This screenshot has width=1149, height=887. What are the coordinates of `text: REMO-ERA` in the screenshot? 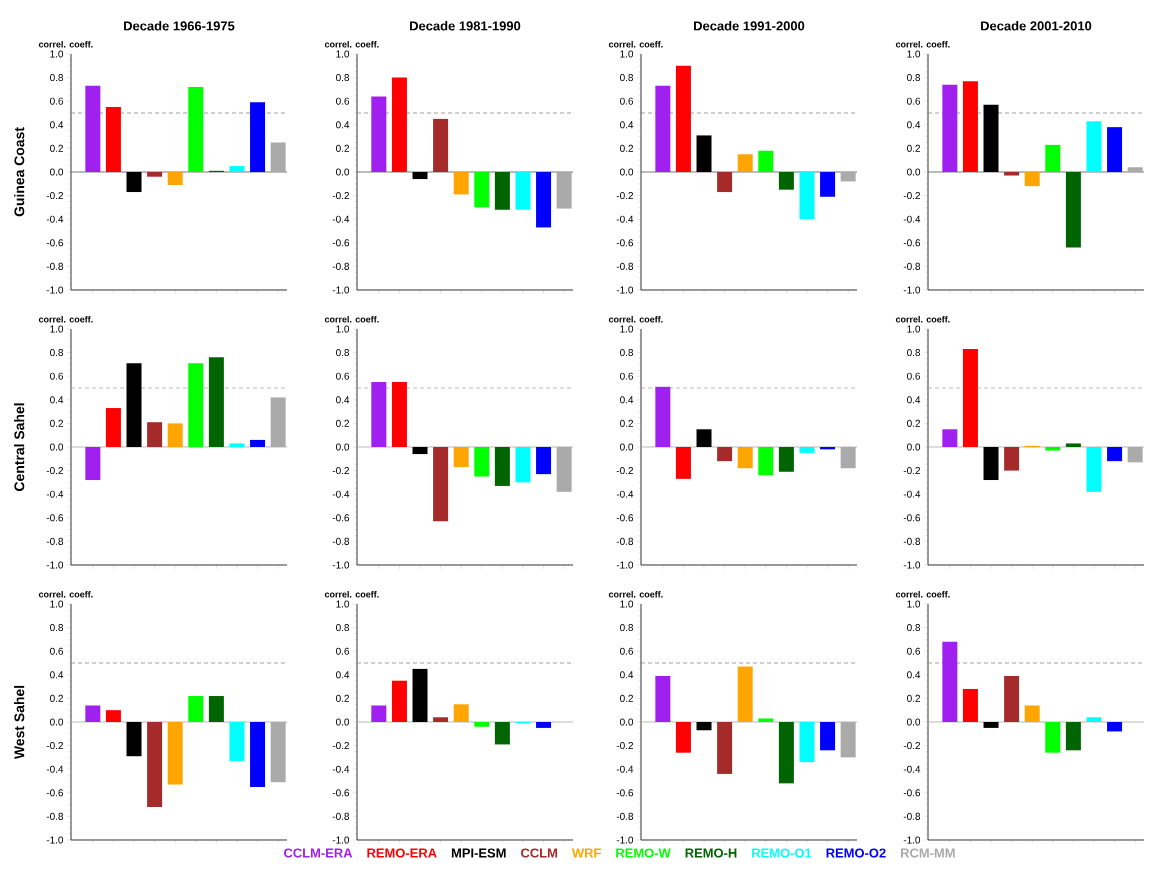 It's located at (402, 853).